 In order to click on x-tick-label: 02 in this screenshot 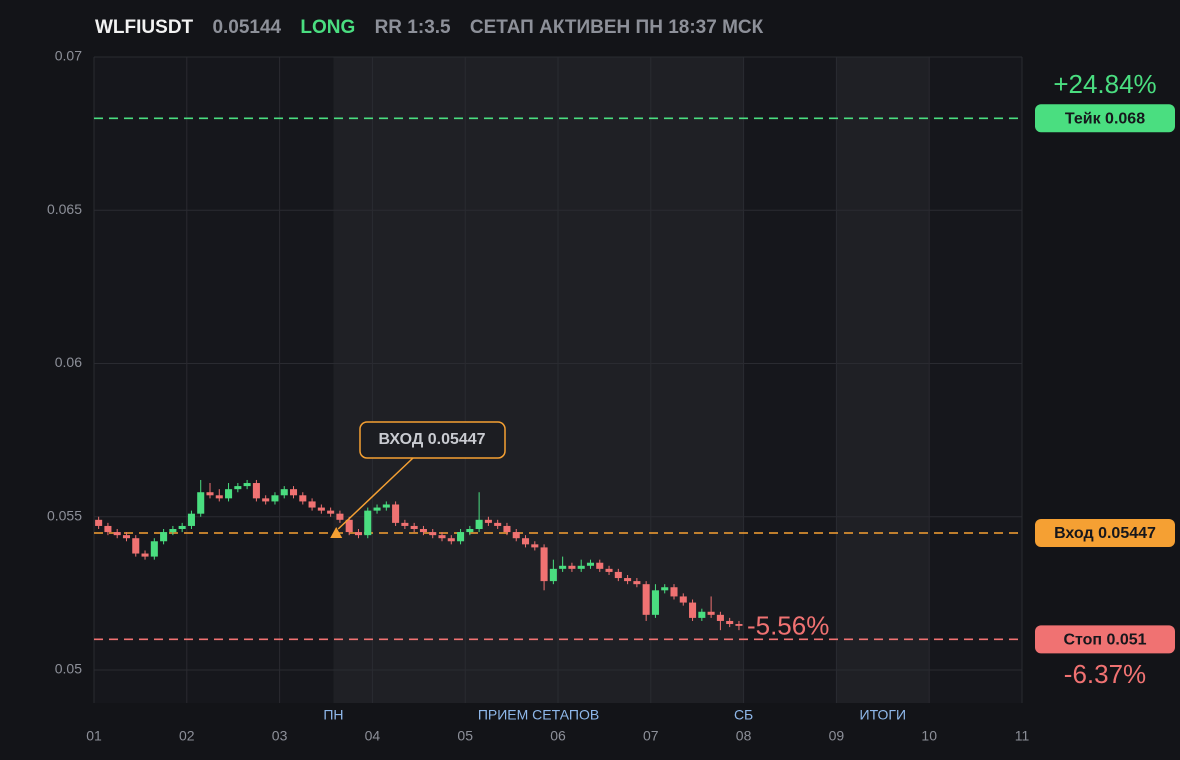, I will do `click(187, 736)`.